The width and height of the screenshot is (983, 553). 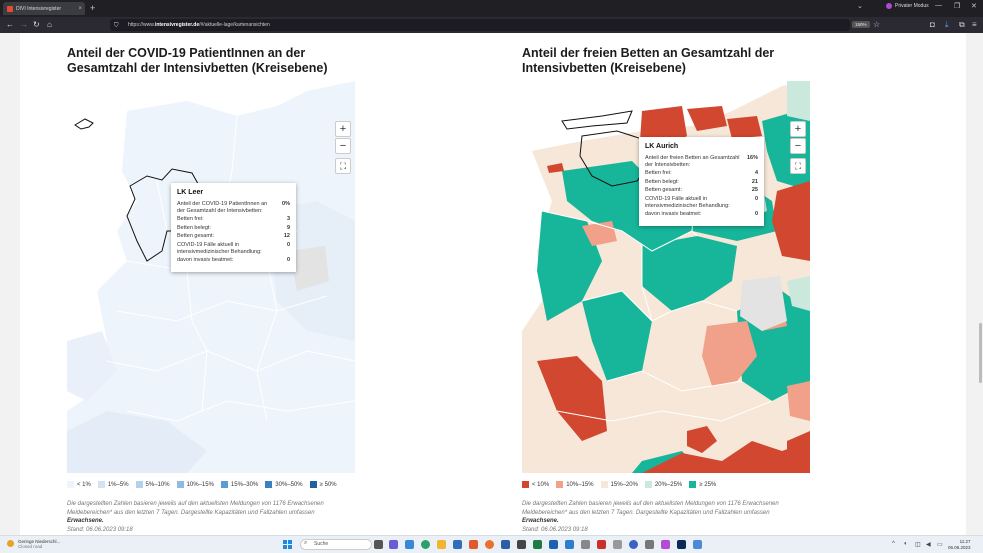 I want to click on region-teal-west, so click(x=569, y=266).